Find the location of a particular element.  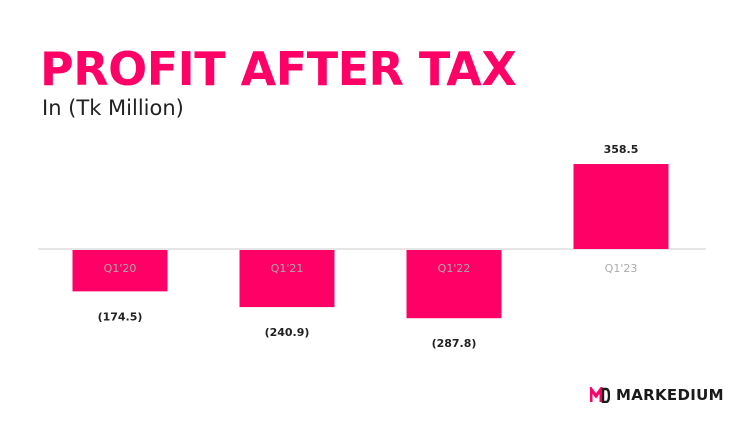

page-title: PROFIT AFTER TAX is located at coordinates (278, 69).